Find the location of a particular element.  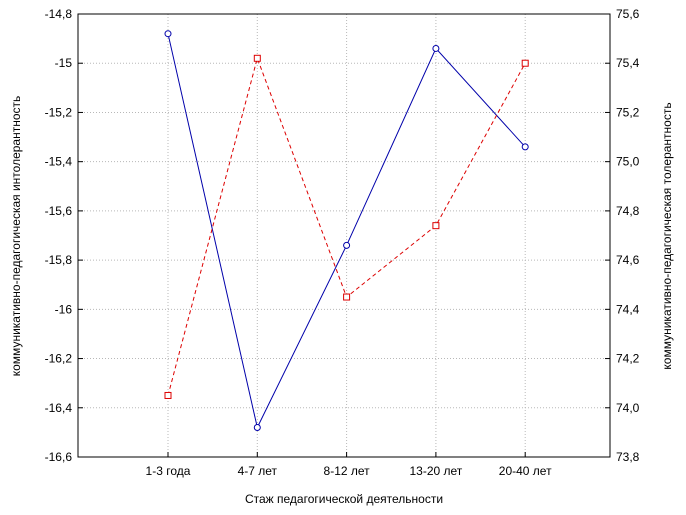

left-tick-label: -15,8 is located at coordinates (59, 260).